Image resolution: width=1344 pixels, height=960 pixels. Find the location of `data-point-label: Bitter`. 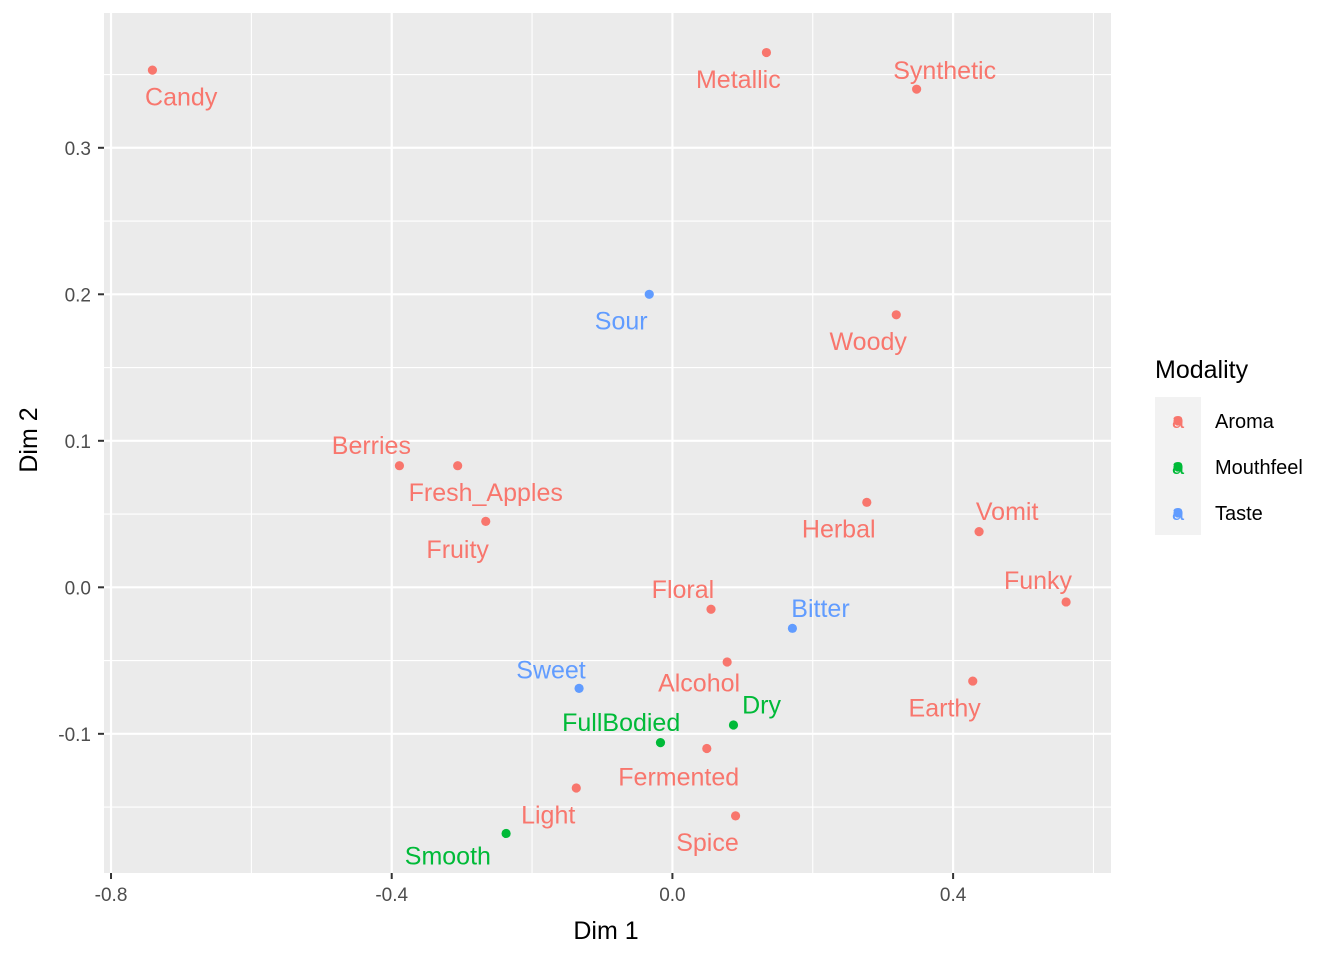

data-point-label: Bitter is located at coordinates (820, 609).